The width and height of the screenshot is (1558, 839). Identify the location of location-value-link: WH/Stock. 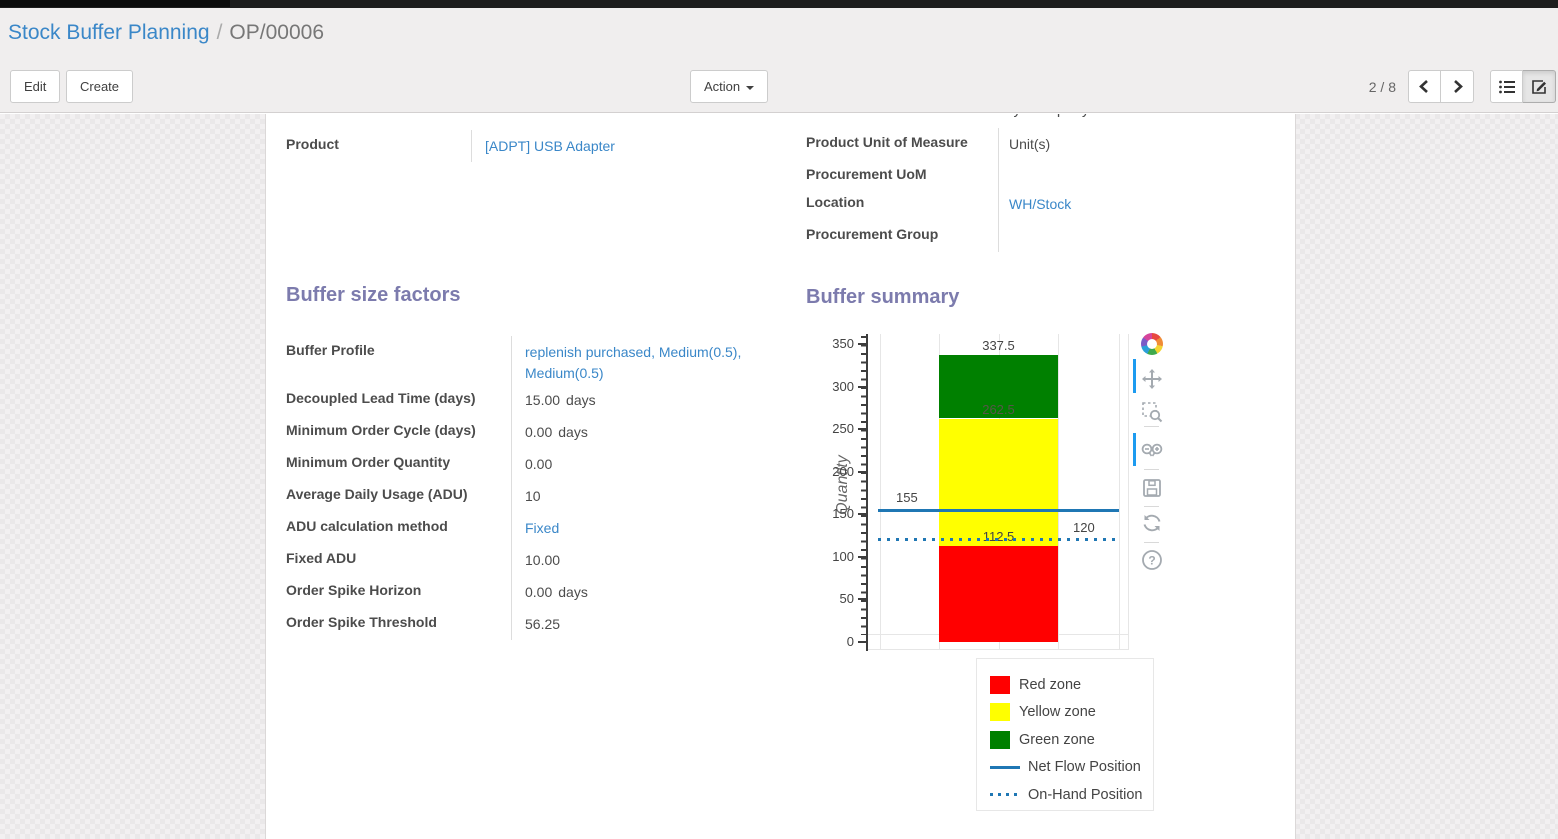
(1040, 204).